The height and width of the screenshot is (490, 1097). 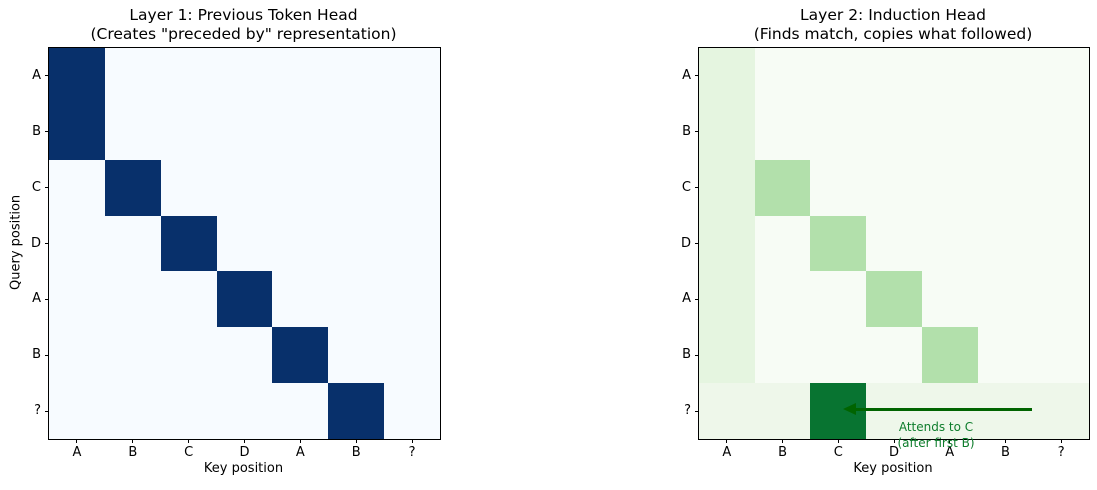 I want to click on y-tick-label: D, so click(x=35, y=243).